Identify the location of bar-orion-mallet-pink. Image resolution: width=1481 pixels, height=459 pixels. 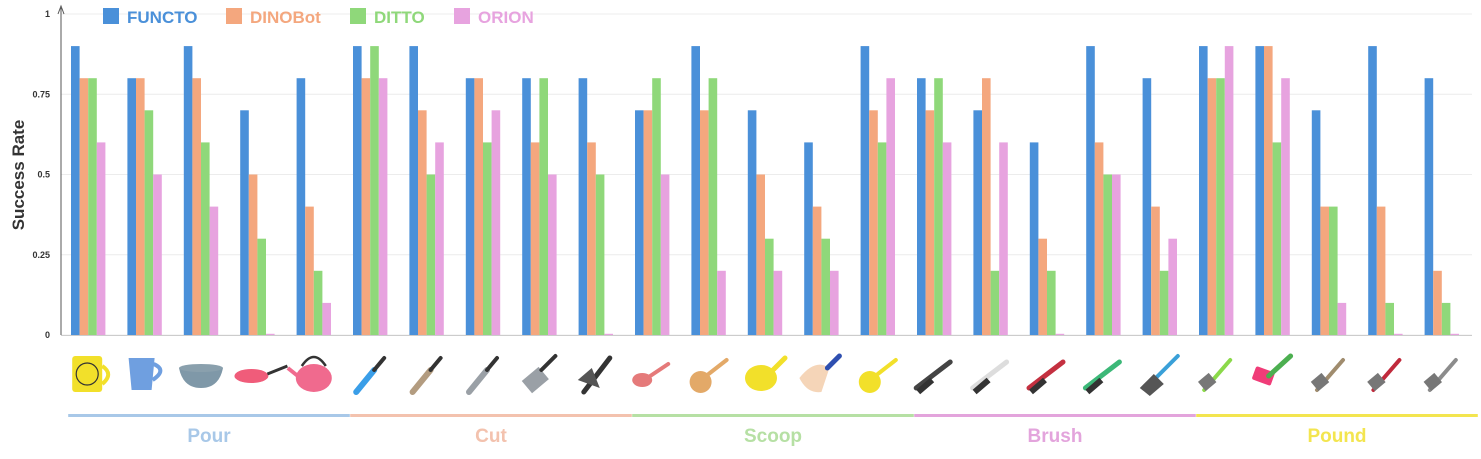
(1285, 206).